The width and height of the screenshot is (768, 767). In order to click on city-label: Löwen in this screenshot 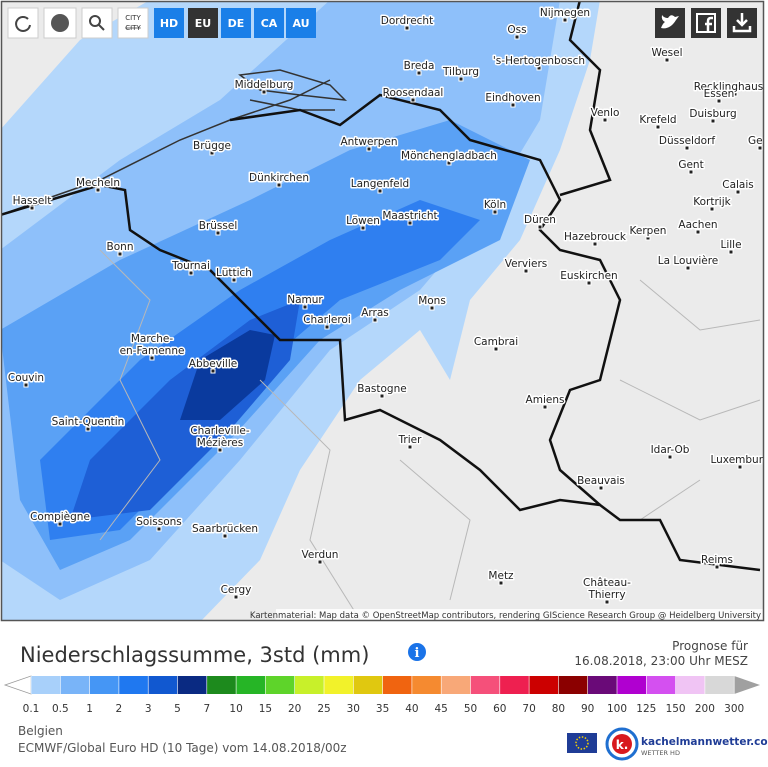, I will do `click(363, 221)`.